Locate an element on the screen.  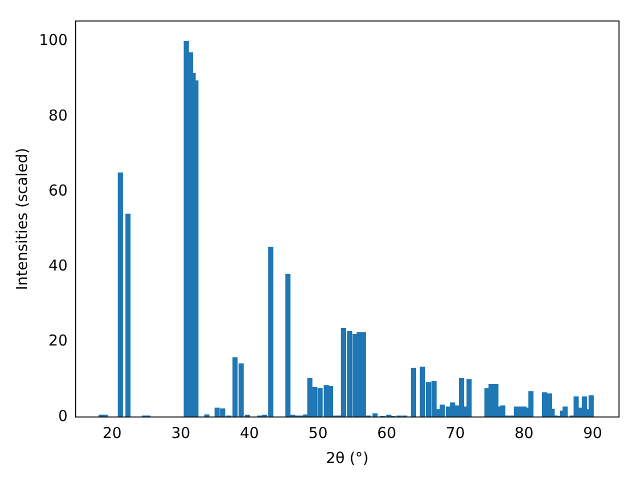
x-tick-label: 30 is located at coordinates (180, 433).